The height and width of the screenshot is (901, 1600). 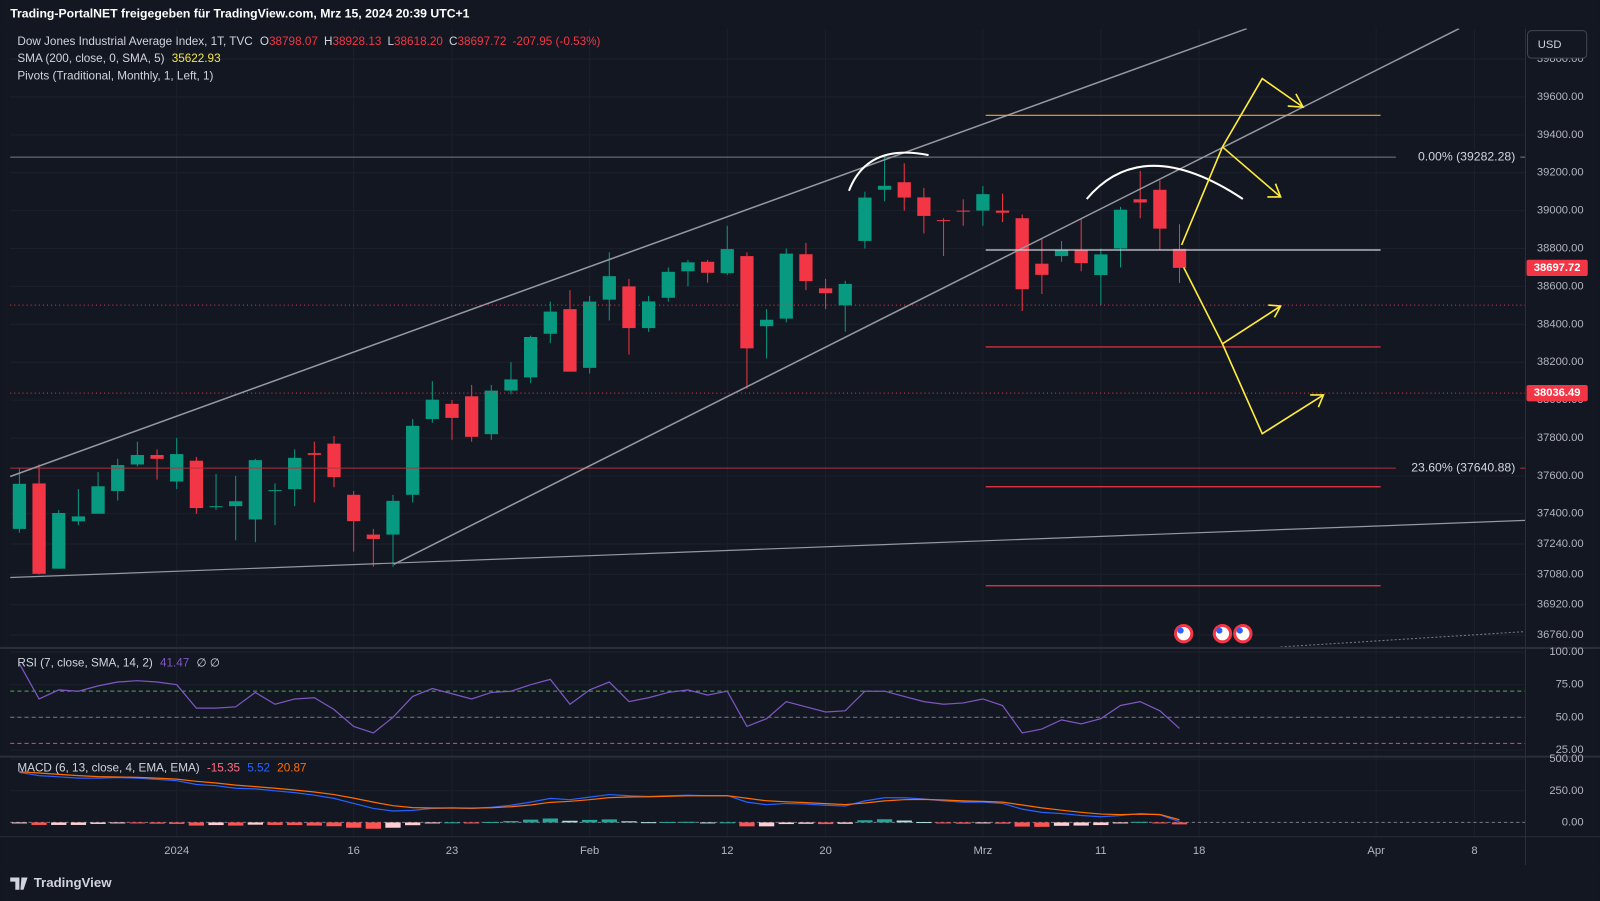 I want to click on rsi-legend: RSI (7, close, SMA, 14, 2) 41.47 ∅ ∅, so click(x=118, y=662).